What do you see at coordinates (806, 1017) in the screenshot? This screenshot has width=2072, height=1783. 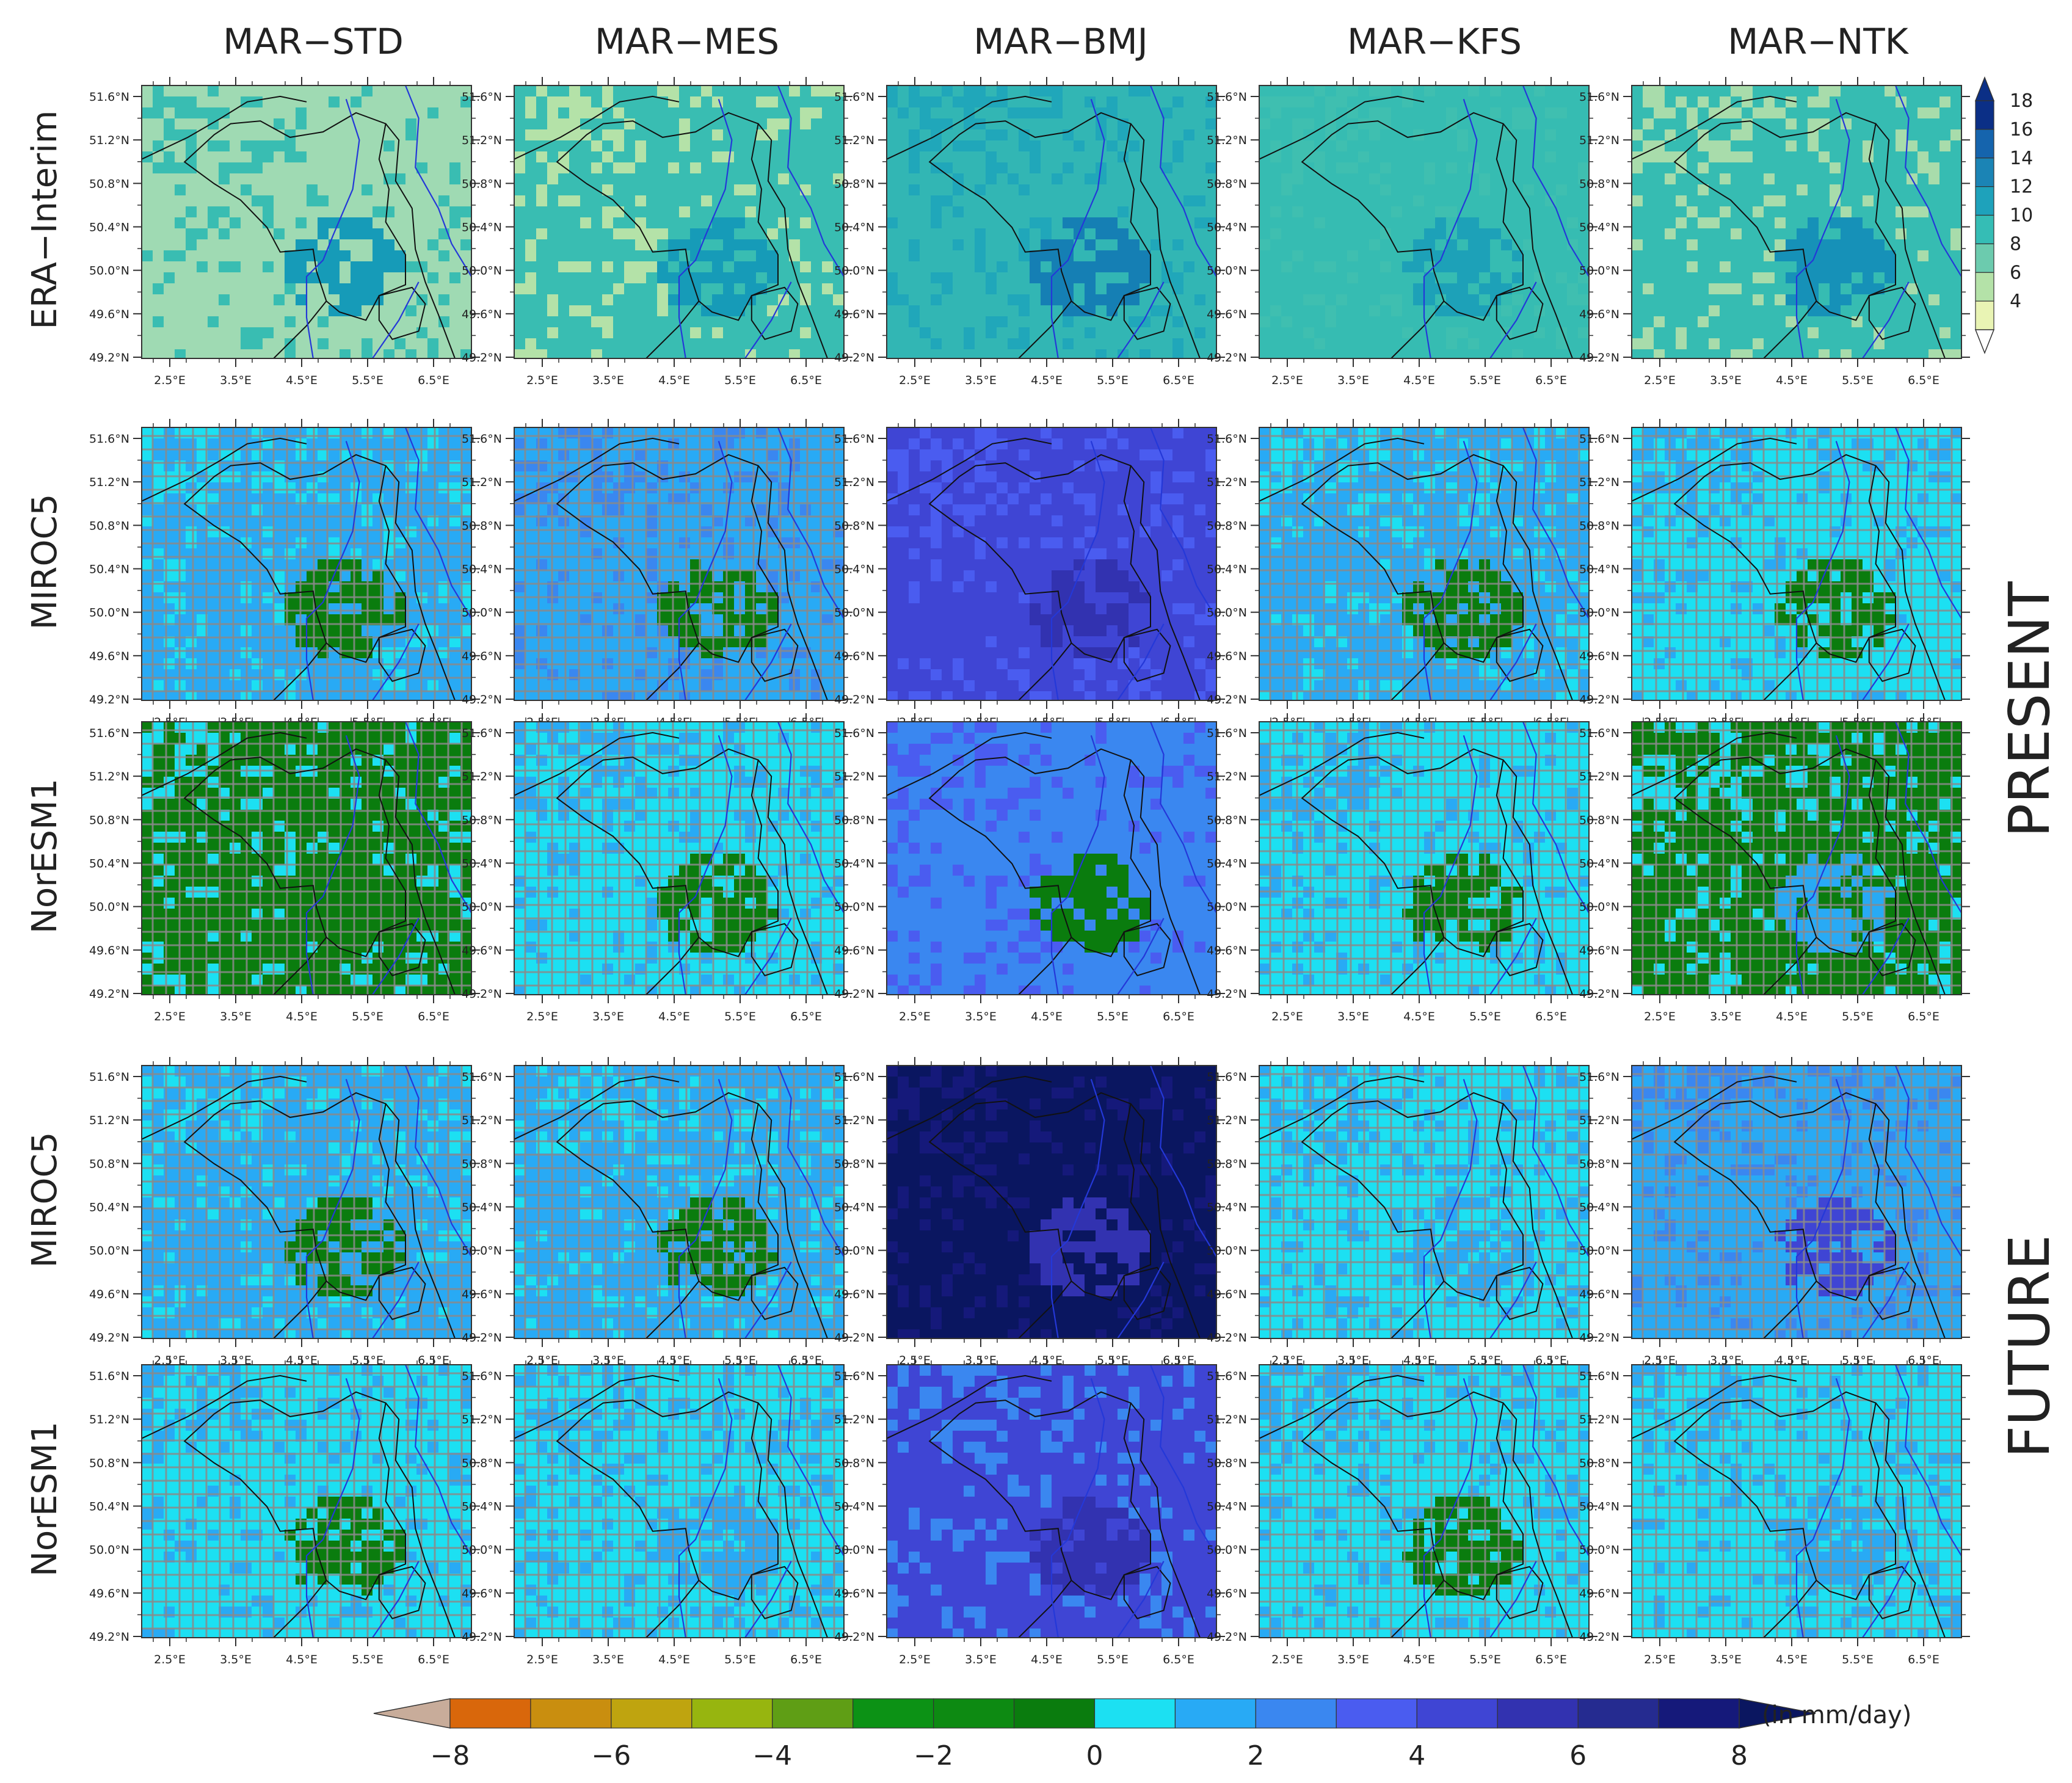 I see `lon-tick-label: 6.5°E` at bounding box center [806, 1017].